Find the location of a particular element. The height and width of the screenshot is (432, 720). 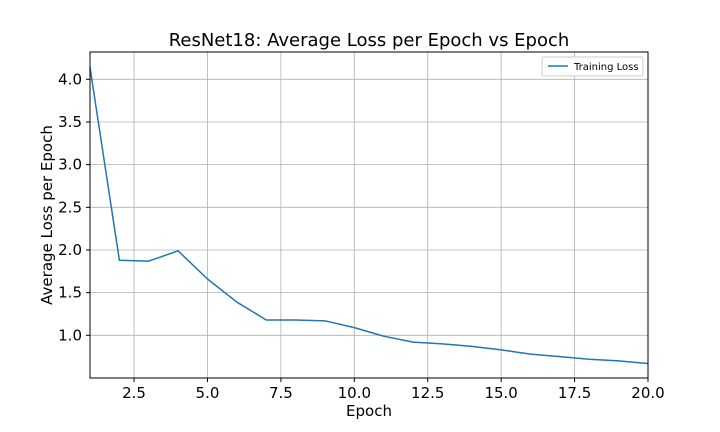

x-axis-title: Epoch is located at coordinates (369, 411).